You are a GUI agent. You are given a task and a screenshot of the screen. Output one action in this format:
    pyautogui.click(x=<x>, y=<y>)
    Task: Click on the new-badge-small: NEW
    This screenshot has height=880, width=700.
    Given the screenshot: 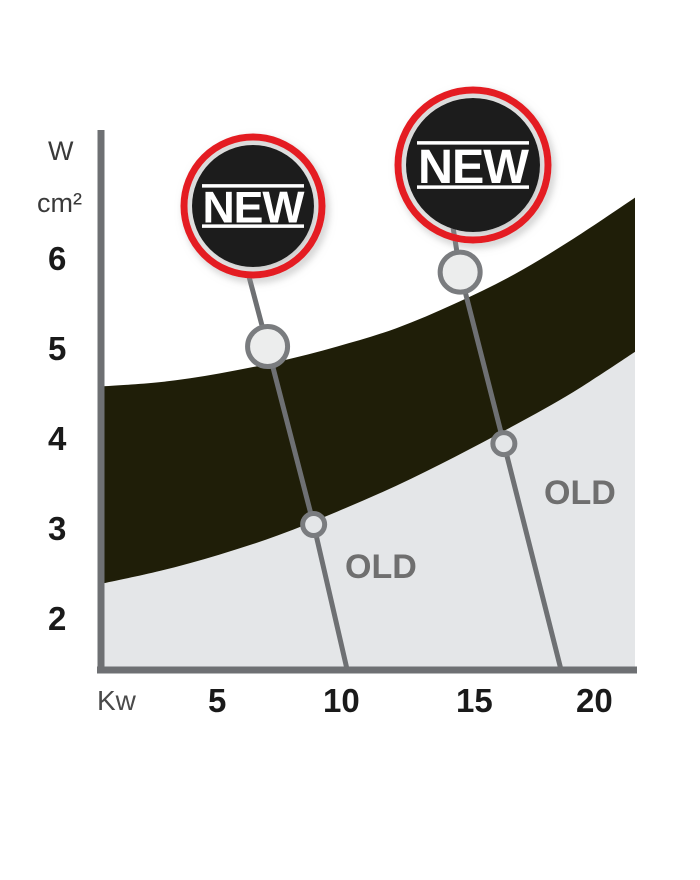 What is the action you would take?
    pyautogui.click(x=253, y=206)
    